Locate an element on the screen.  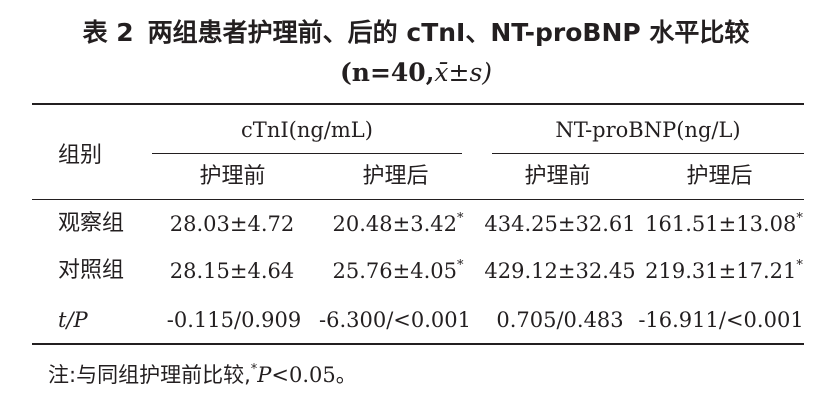
ctni-group-rule is located at coordinates (307, 153).